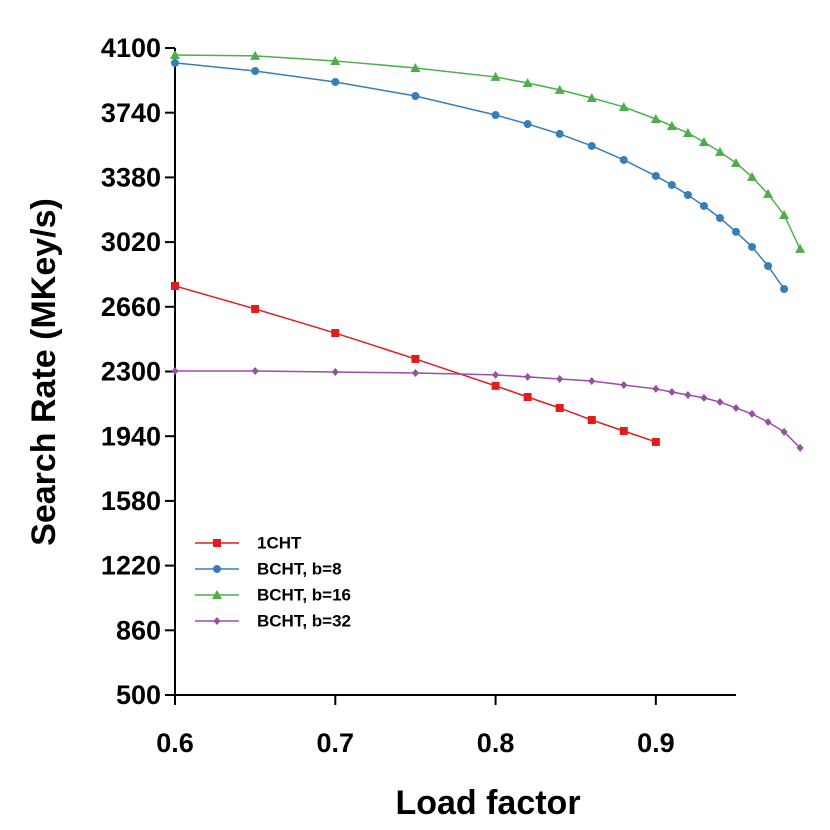 This screenshot has height=830, width=830. I want to click on x-tick-label: 0.7, so click(336, 743).